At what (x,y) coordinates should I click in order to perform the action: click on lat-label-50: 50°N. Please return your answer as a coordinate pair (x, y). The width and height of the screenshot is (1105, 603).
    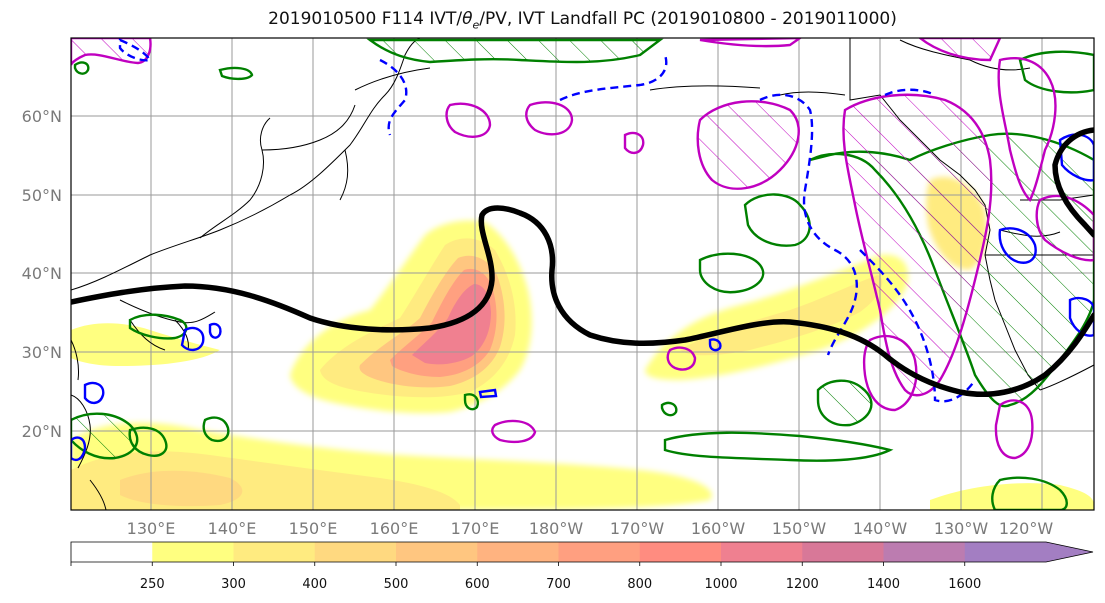
    Looking at the image, I should click on (42, 195).